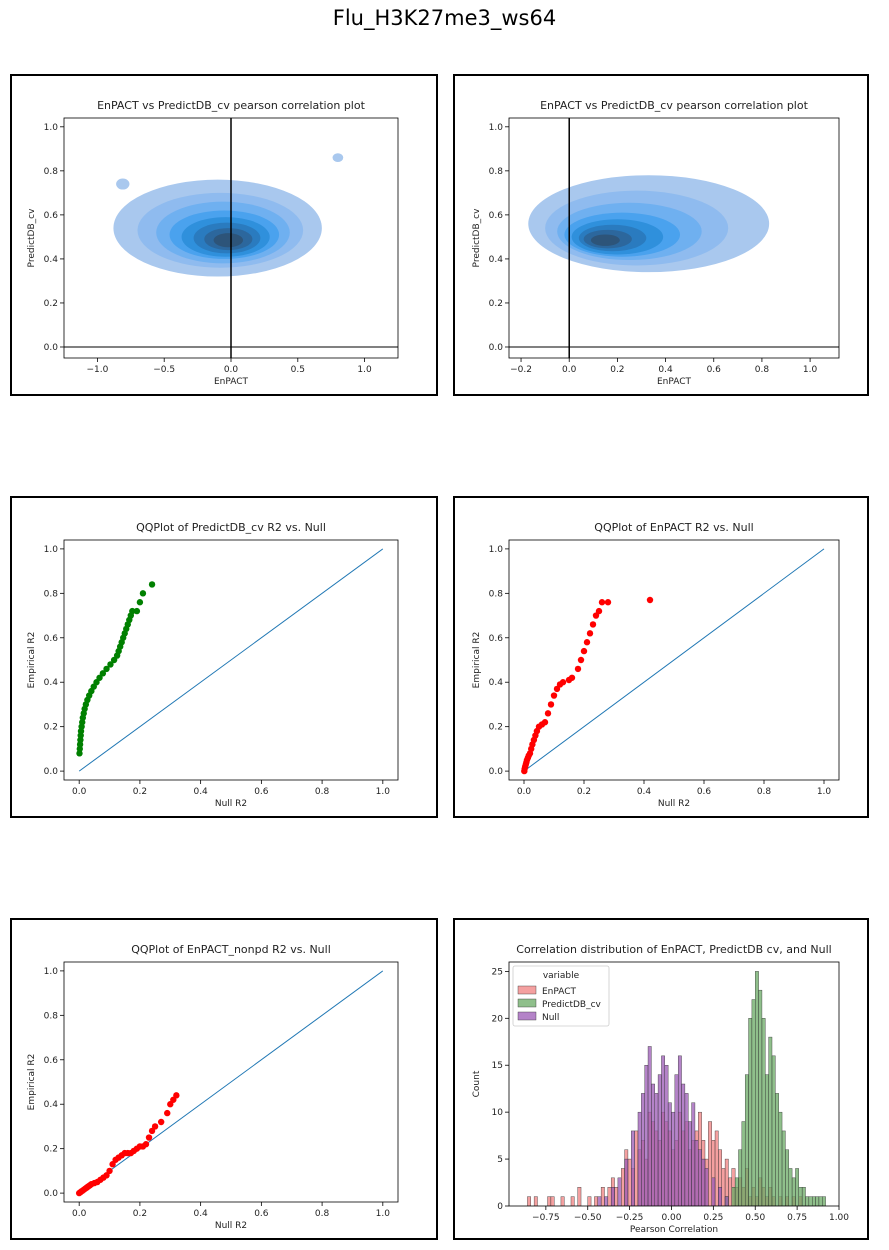  What do you see at coordinates (231, 949) in the screenshot?
I see `chart-title: QQPlot of EnPACT_nonpd R2 vs. Null` at bounding box center [231, 949].